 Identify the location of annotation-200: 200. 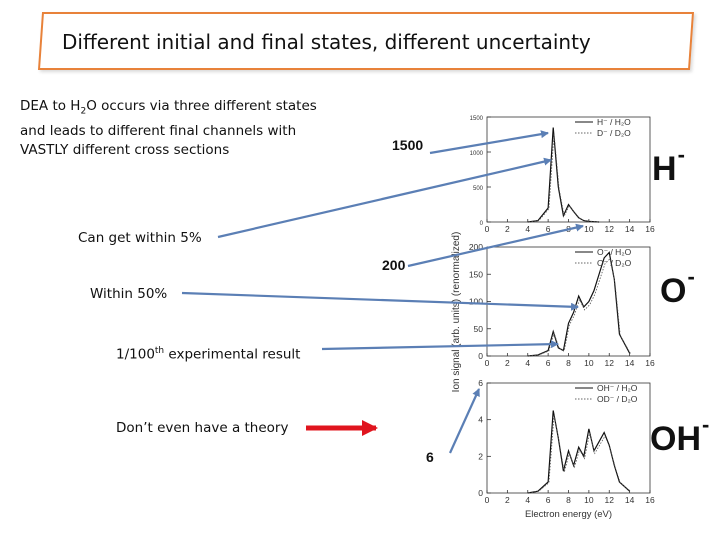
(394, 265).